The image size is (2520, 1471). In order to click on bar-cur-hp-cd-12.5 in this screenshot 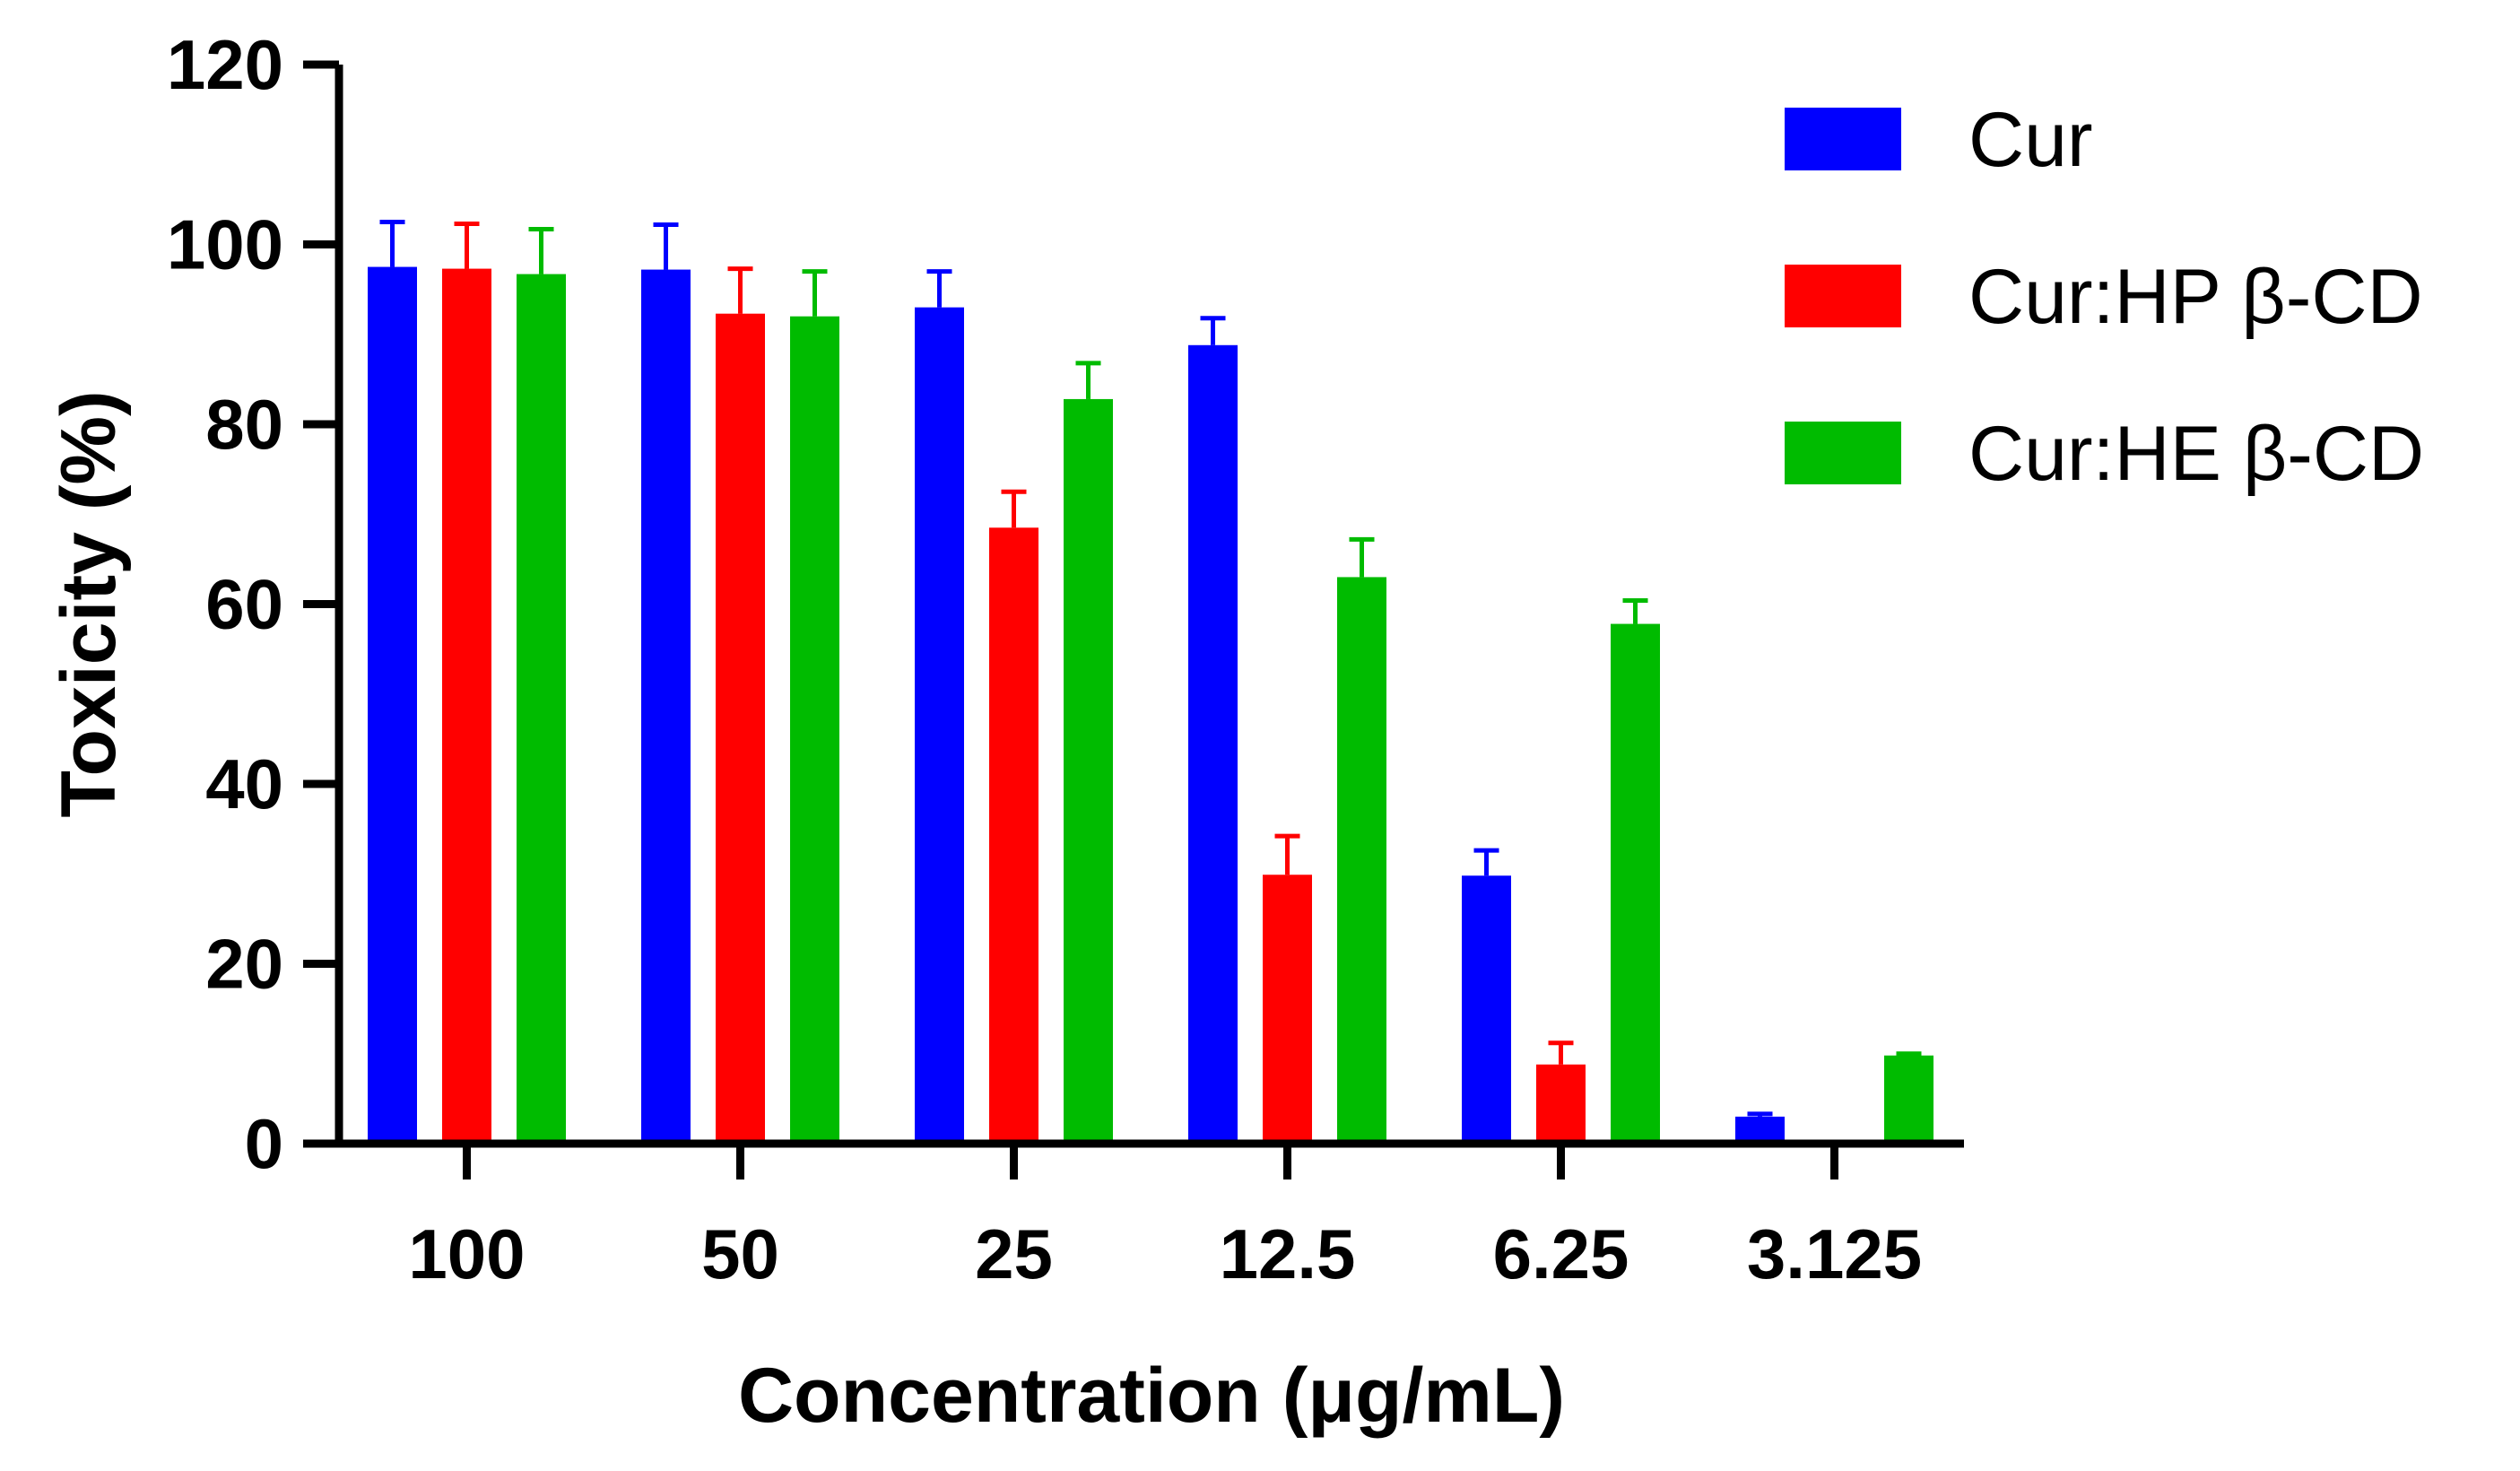, I will do `click(1287, 1009)`.